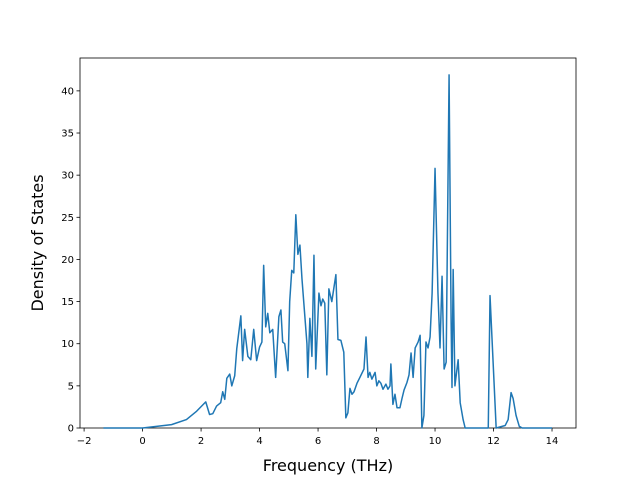 The width and height of the screenshot is (640, 484). Describe the element at coordinates (328, 465) in the screenshot. I see `x-axis-label: Frequency (THz)` at that location.